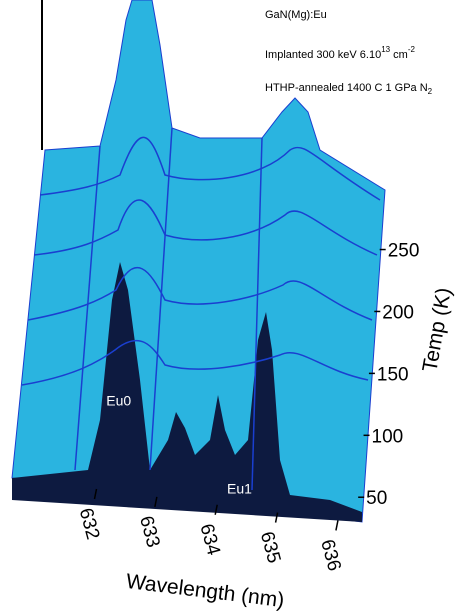 Image resolution: width=469 pixels, height=614 pixels. What do you see at coordinates (399, 55) in the screenshot?
I see `annotation-part: cm` at bounding box center [399, 55].